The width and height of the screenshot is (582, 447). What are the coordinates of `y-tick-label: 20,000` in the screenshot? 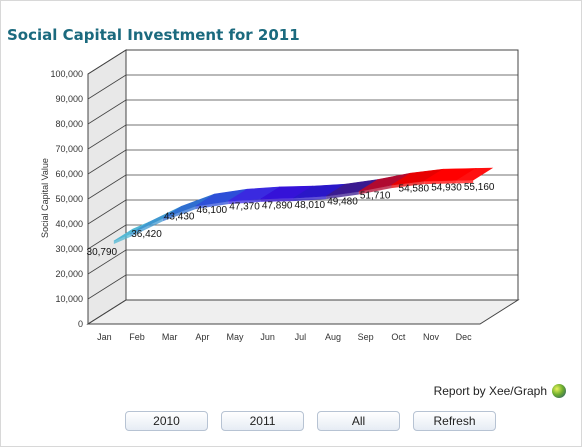 It's located at (69, 274).